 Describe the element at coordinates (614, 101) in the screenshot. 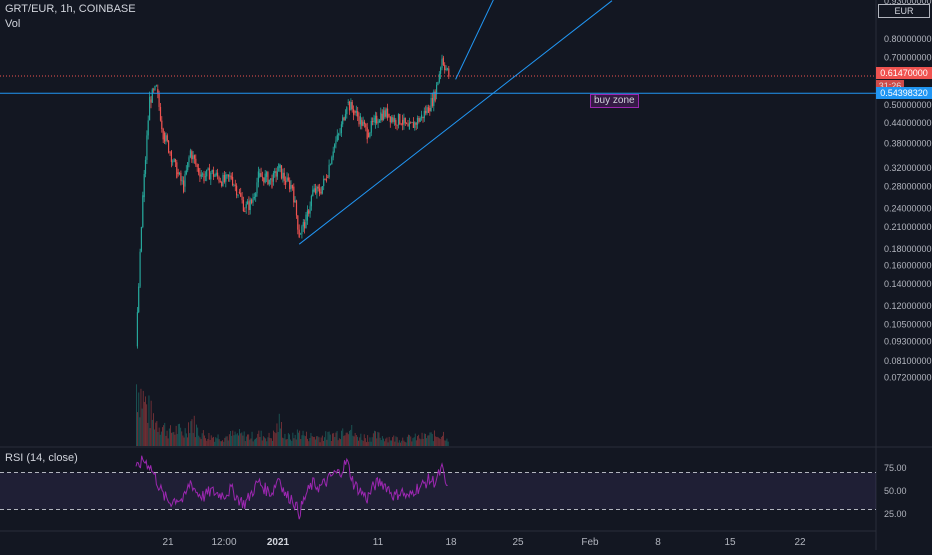

I see `buy-zone-label: buy zone` at that location.